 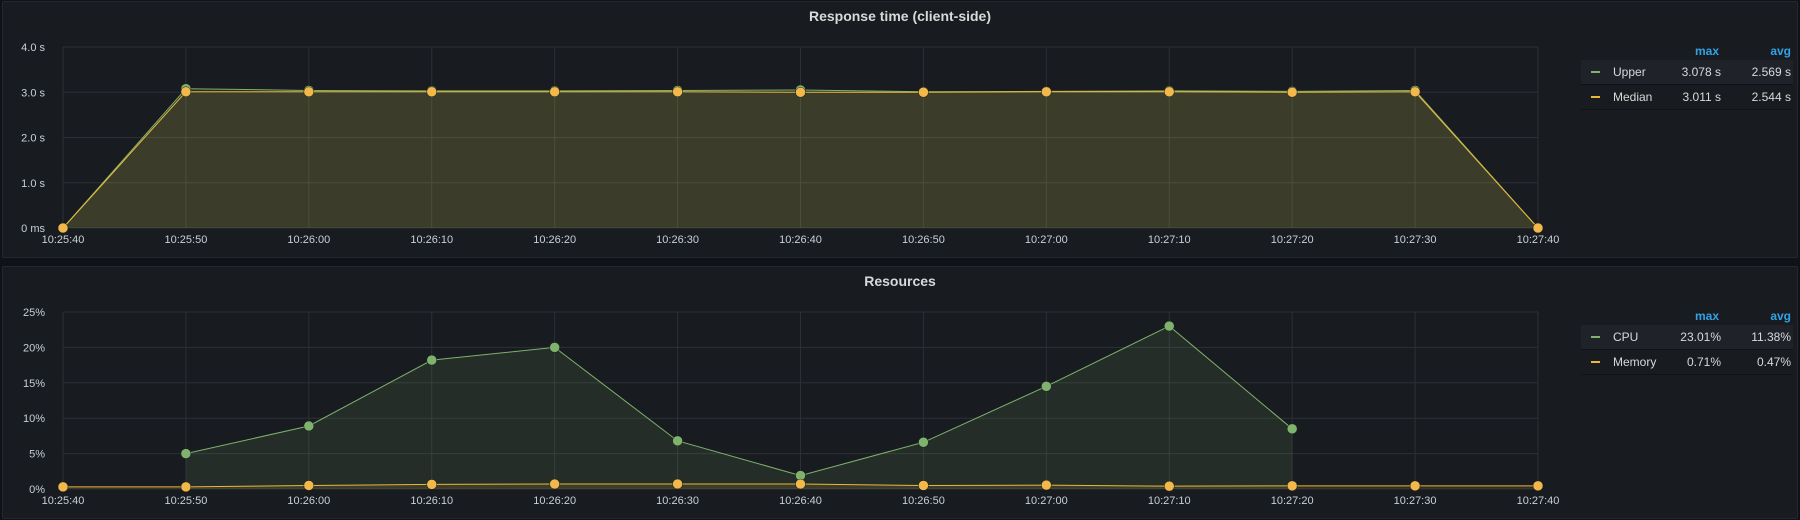 What do you see at coordinates (1771, 337) in the screenshot?
I see `legend-avg-value: 11.38%` at bounding box center [1771, 337].